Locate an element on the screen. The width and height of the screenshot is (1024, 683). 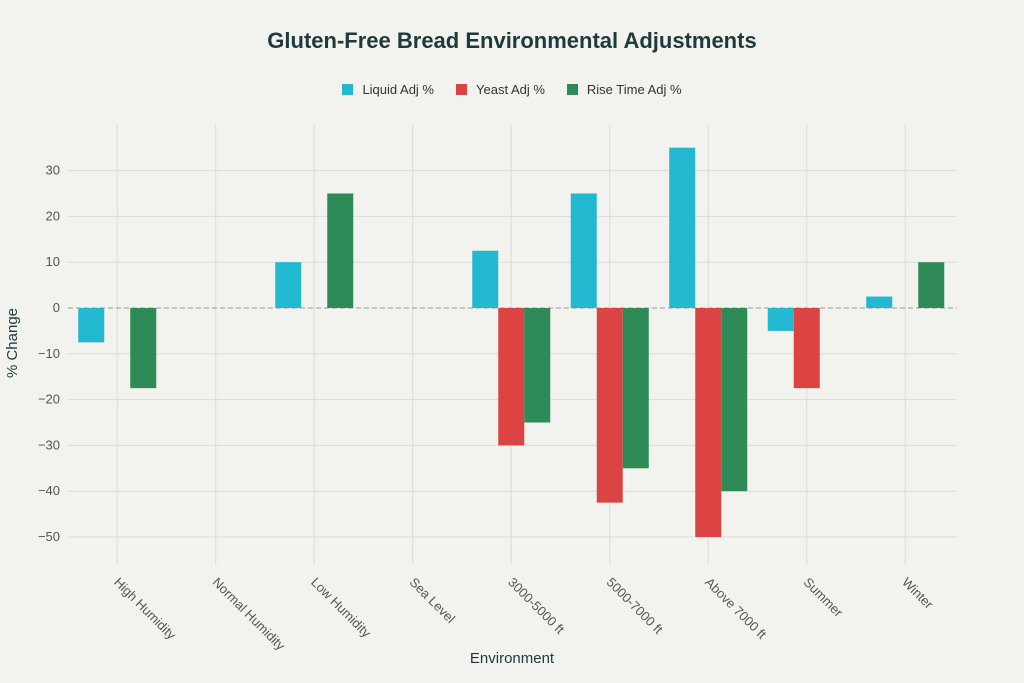
legend-item-rise-time: Rise Time Adj % is located at coordinates (624, 89).